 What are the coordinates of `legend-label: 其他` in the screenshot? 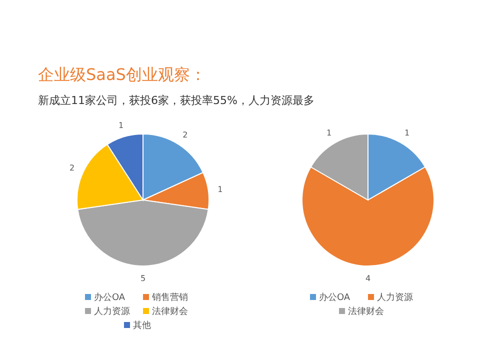 It's located at (142, 325).